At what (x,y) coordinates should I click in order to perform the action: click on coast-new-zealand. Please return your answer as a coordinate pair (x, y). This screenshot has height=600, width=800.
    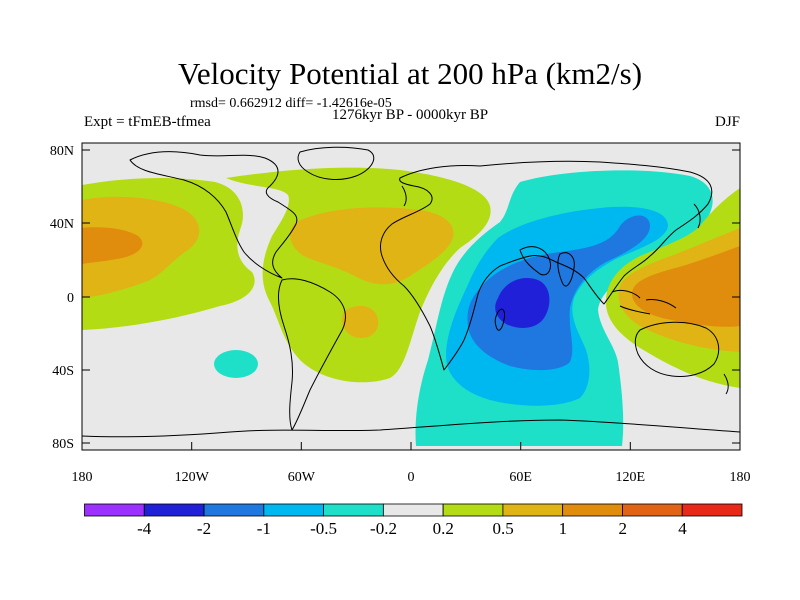
    Looking at the image, I should click on (726, 384).